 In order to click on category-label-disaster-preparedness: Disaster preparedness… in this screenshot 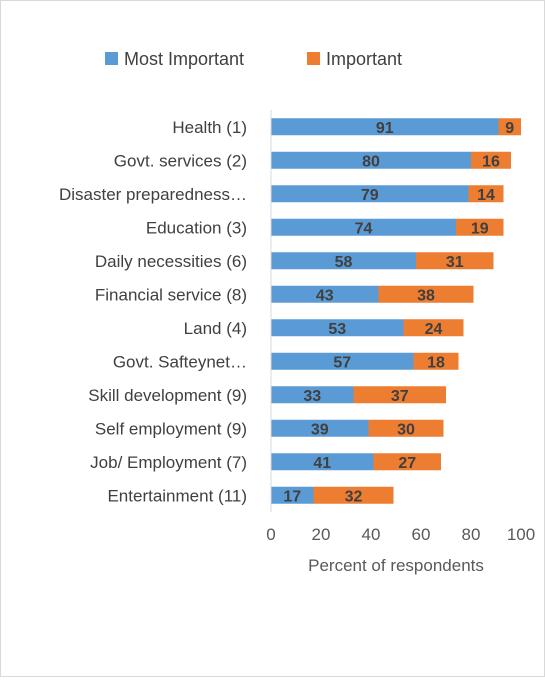, I will do `click(153, 194)`.